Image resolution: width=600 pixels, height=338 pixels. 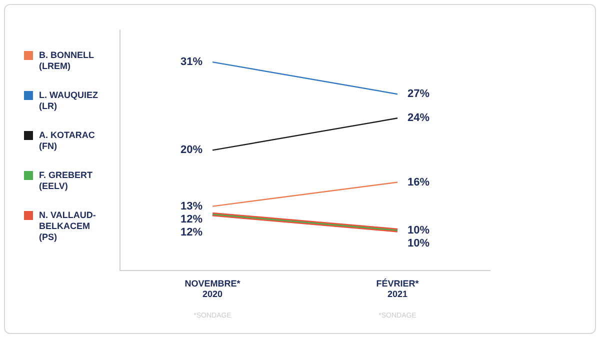 What do you see at coordinates (68, 226) in the screenshot?
I see `legend-label: N. VALLAUD-BELKACEM (PS)` at bounding box center [68, 226].